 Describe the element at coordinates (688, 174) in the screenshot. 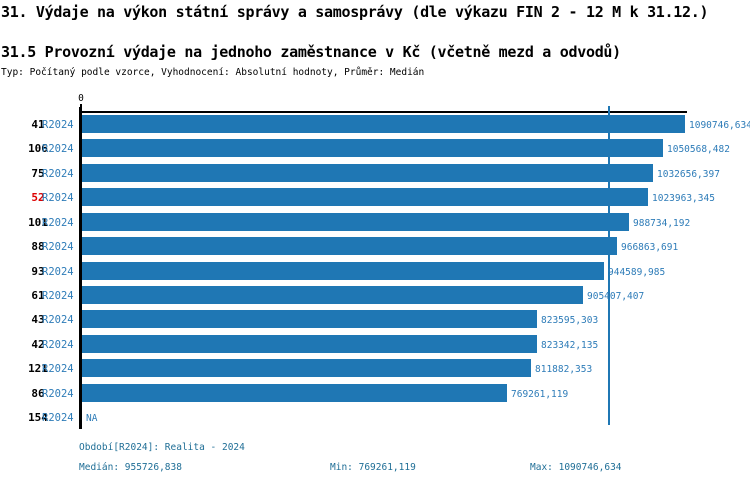

I see `bar-value-label: 1032656,397` at that location.